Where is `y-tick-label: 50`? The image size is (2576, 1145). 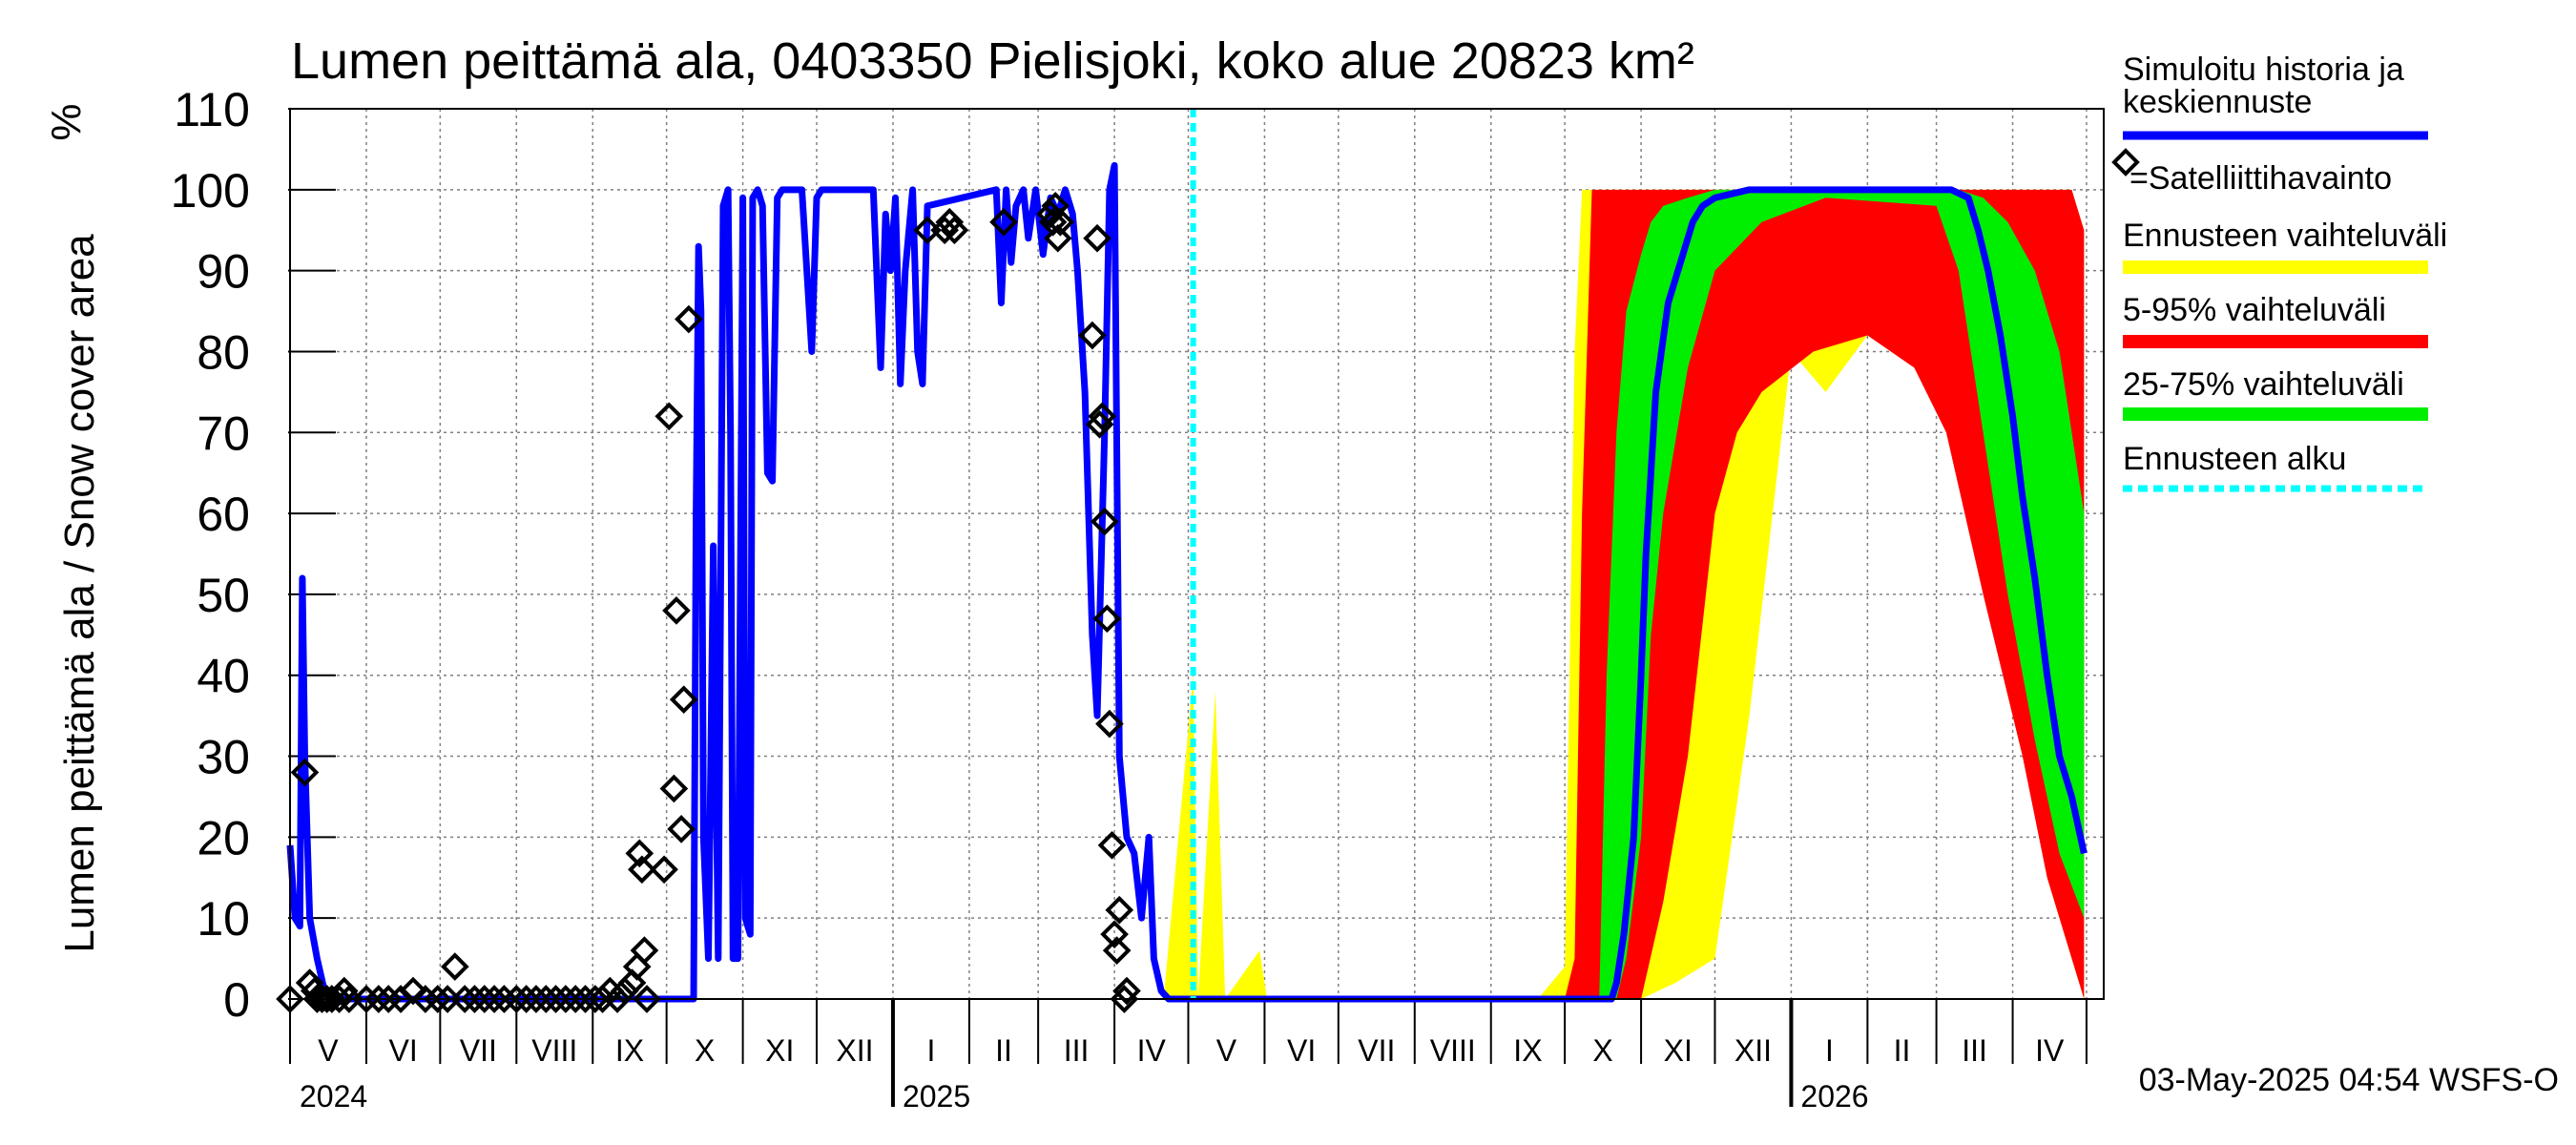 y-tick-label: 50 is located at coordinates (223, 596).